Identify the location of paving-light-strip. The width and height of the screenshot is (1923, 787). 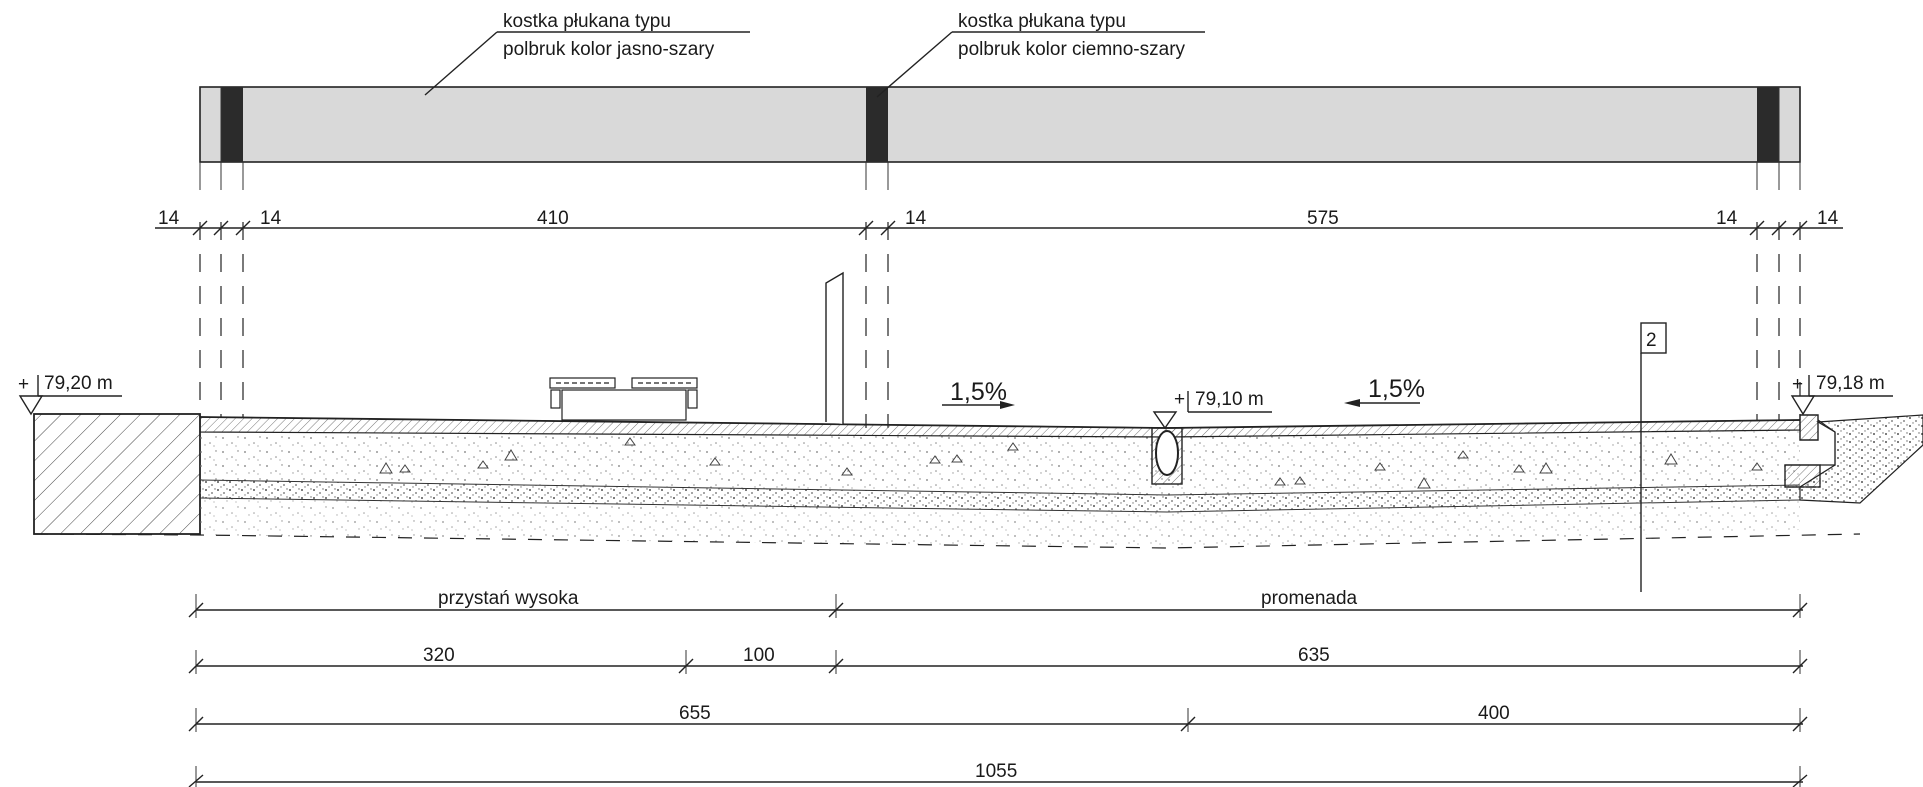
(1000, 124).